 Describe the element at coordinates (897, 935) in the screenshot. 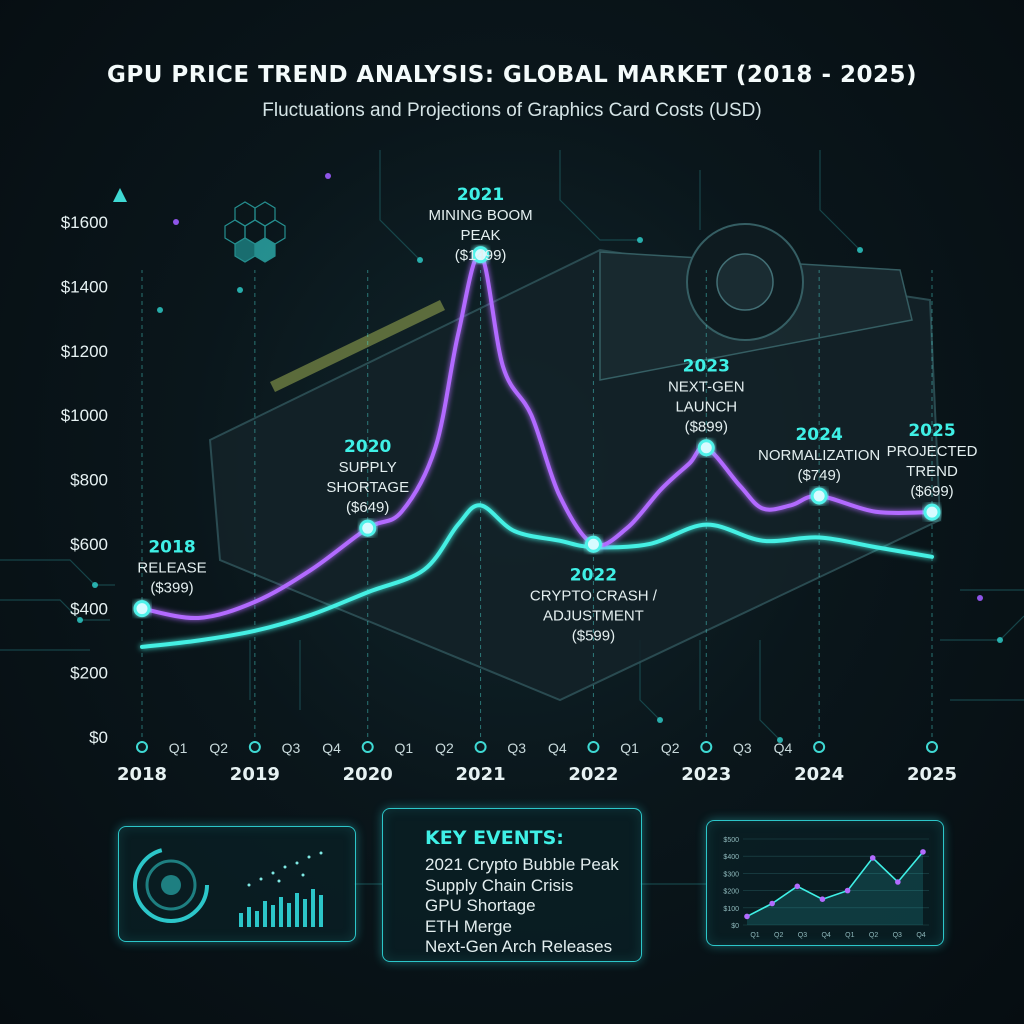

I see `mini-x-tick: Q3` at that location.